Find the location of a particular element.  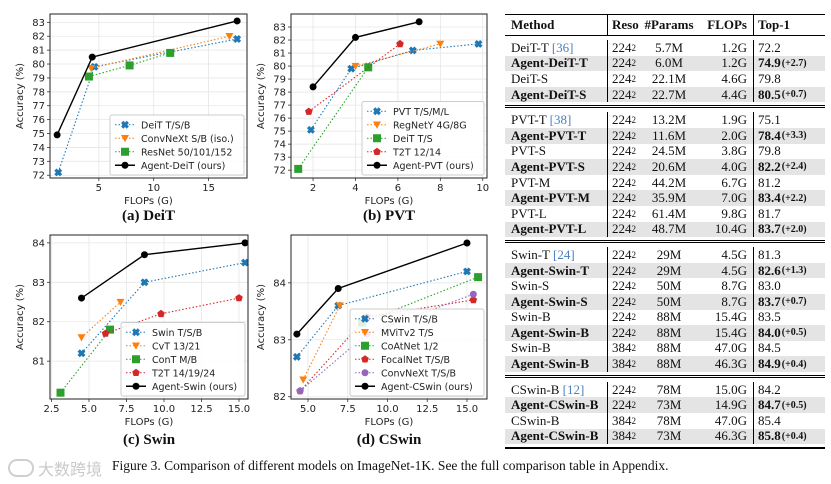

y-tick-label: 75 is located at coordinates (38, 134).